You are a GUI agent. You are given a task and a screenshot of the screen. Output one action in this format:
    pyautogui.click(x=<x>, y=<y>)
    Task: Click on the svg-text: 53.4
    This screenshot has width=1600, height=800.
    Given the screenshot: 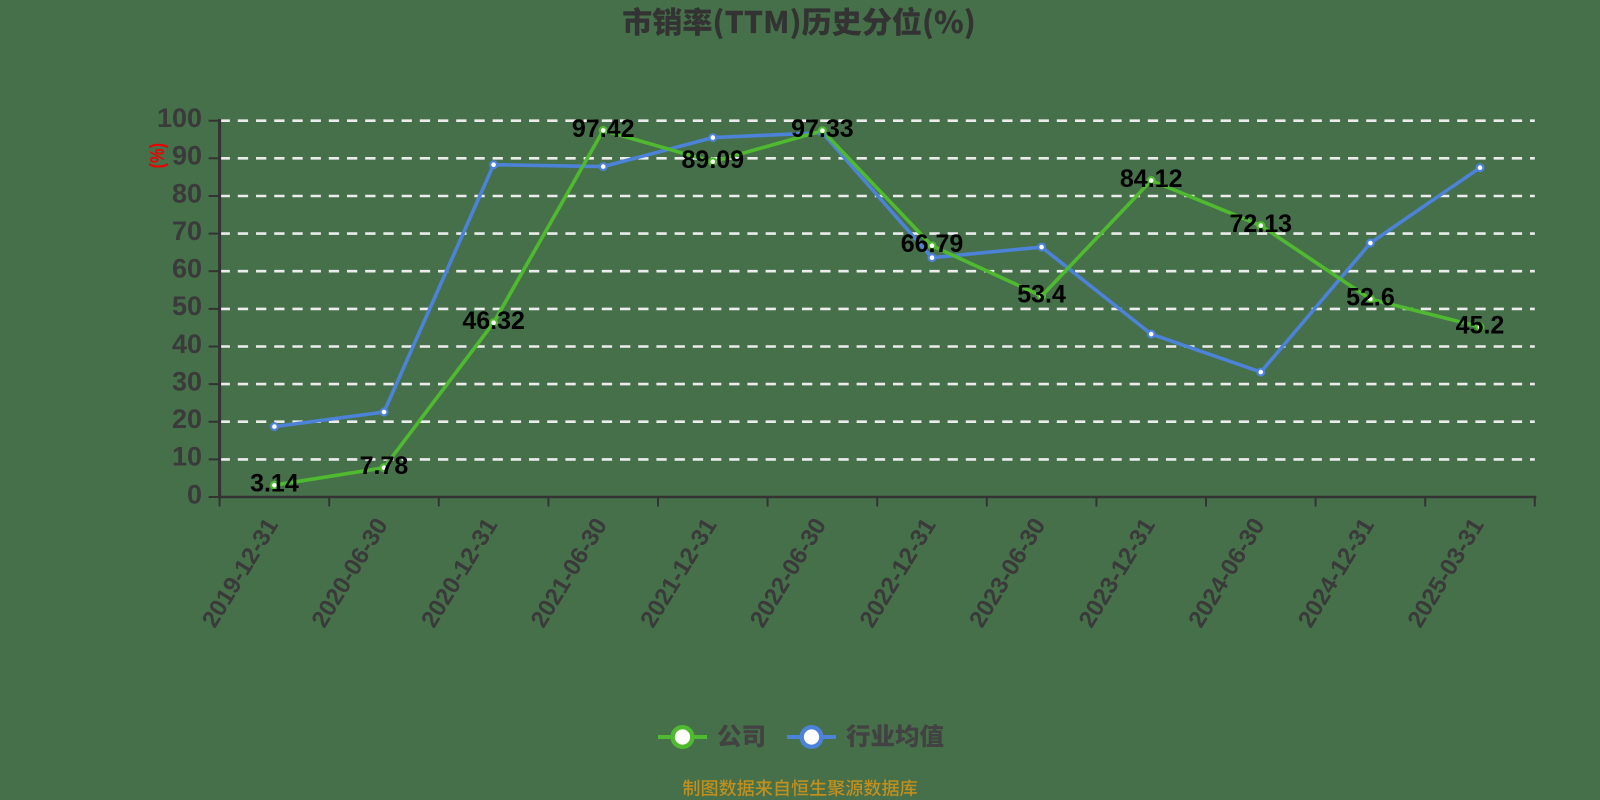 What is the action you would take?
    pyautogui.click(x=1041, y=295)
    